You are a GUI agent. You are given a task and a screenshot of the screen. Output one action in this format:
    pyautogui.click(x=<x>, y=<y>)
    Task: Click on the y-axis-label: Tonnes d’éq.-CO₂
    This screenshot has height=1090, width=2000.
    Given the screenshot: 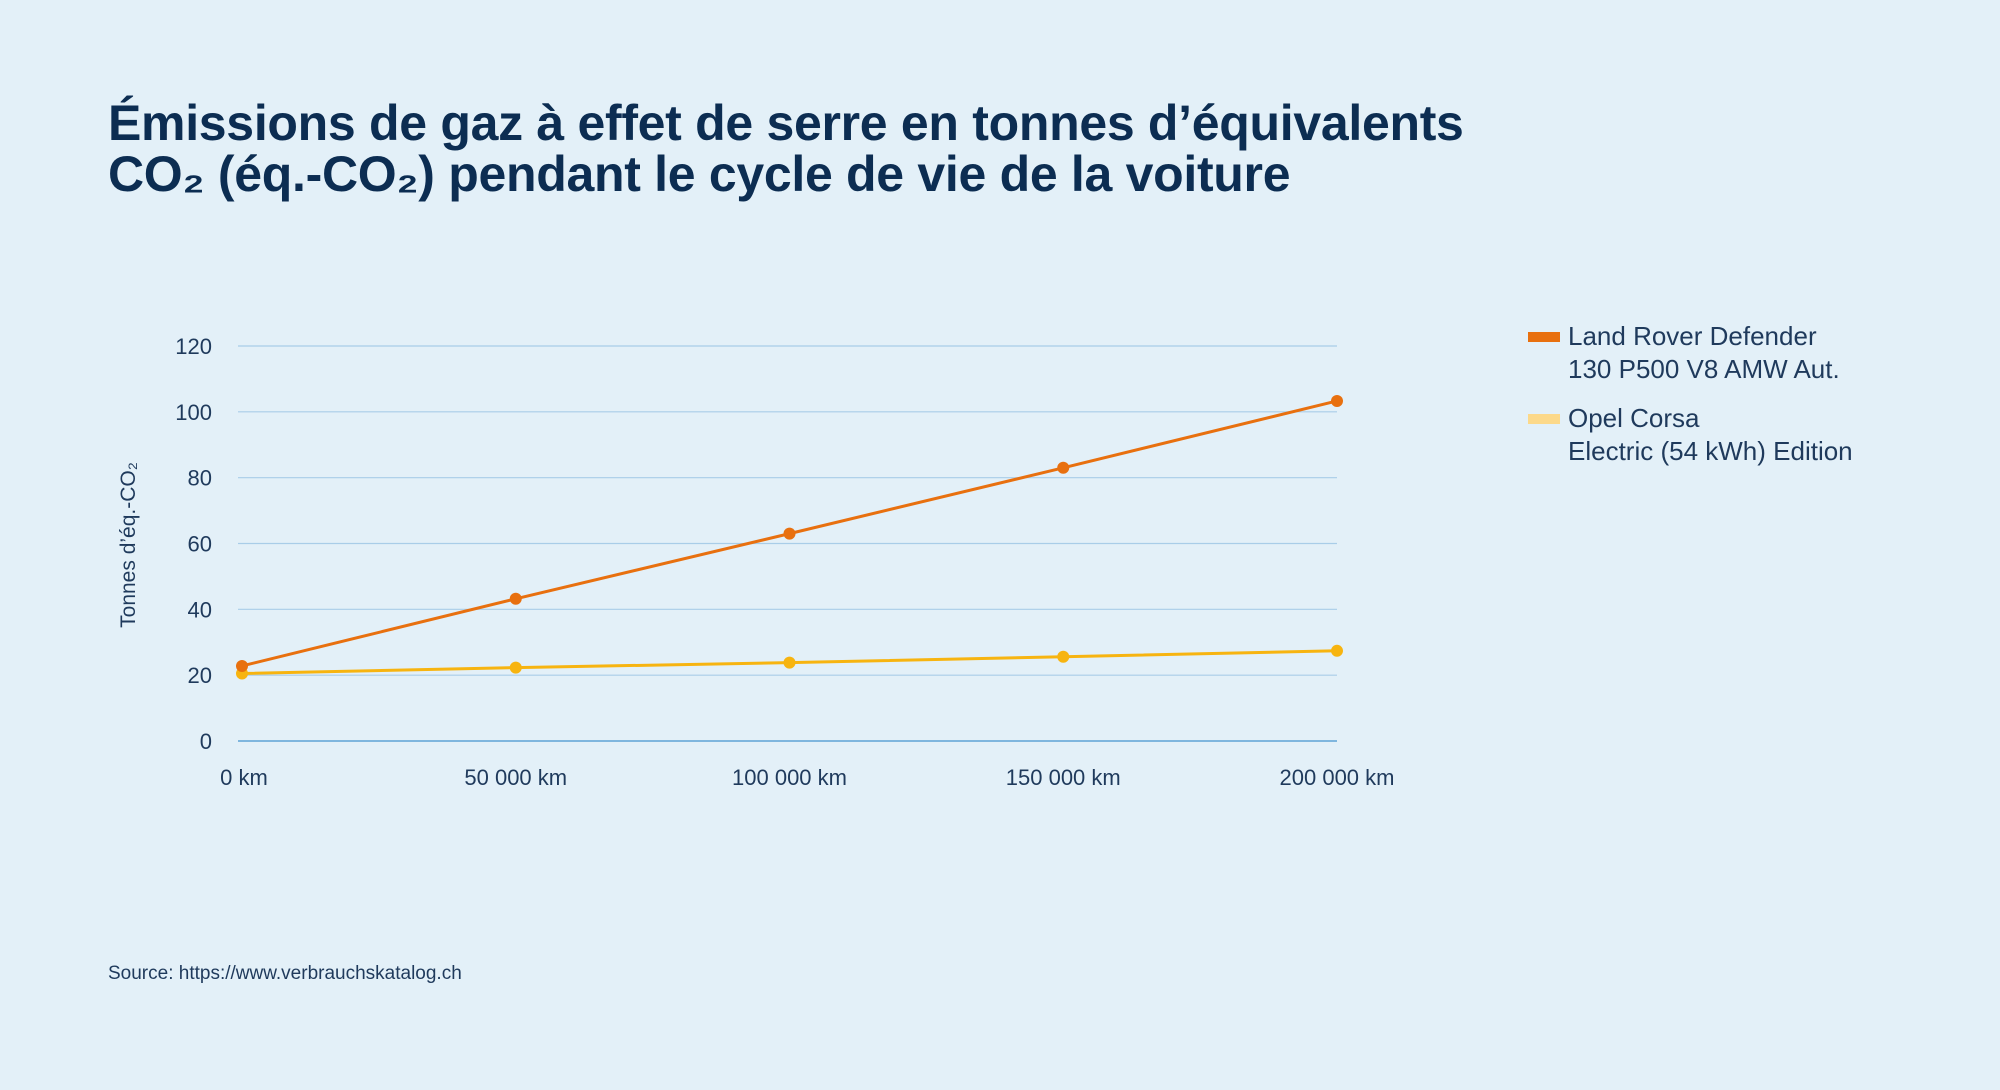 What is the action you would take?
    pyautogui.click(x=128, y=545)
    